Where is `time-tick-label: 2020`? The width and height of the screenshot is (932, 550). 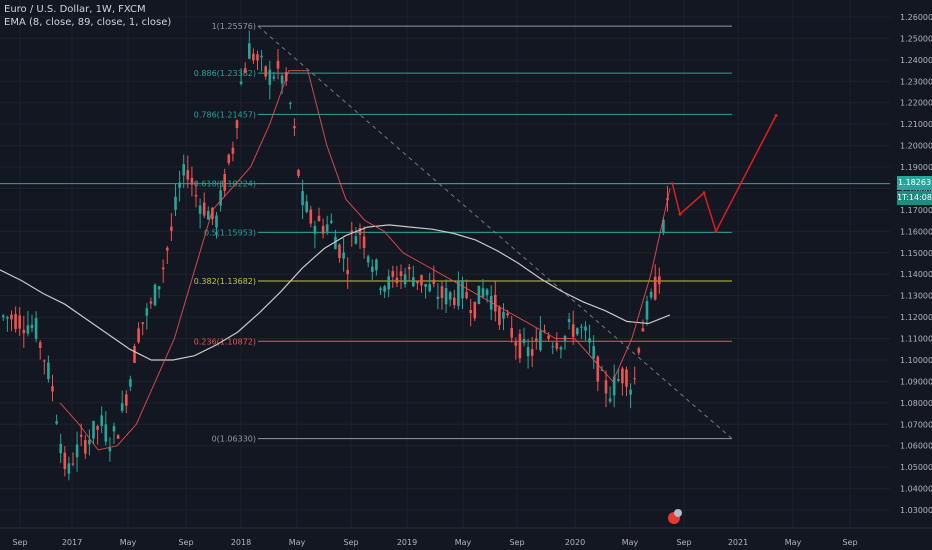 time-tick-label: 2020 is located at coordinates (575, 542).